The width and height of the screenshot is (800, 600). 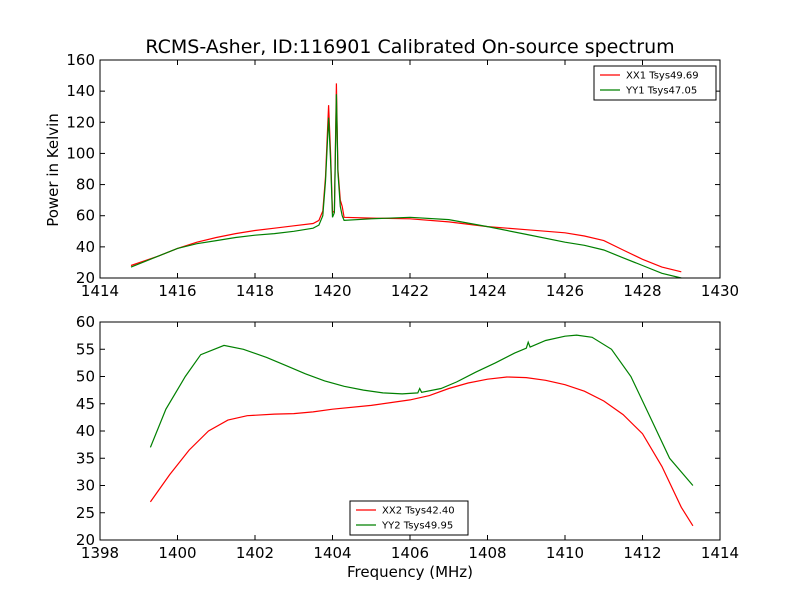 What do you see at coordinates (410, 291) in the screenshot?
I see `x-tick-label: 1422` at bounding box center [410, 291].